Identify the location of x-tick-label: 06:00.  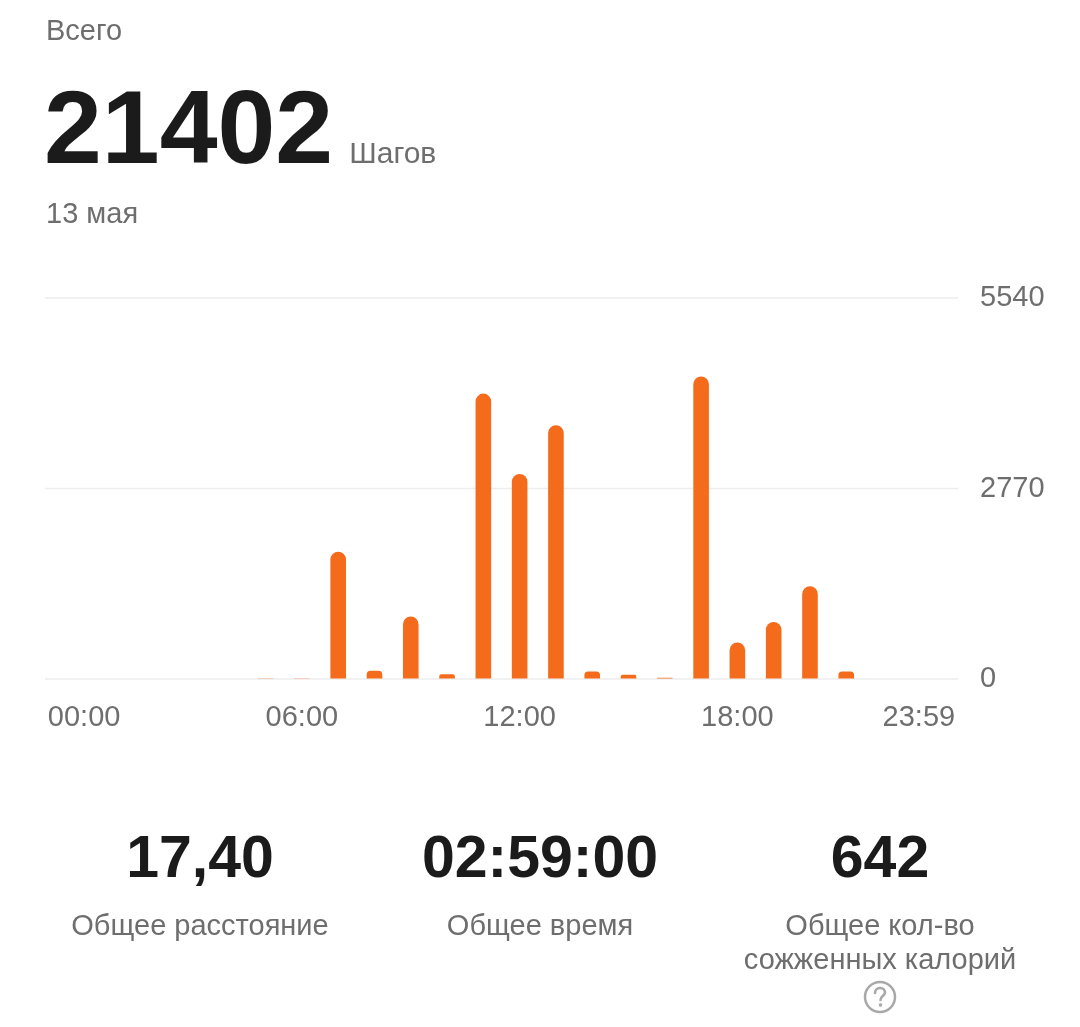
(302, 716).